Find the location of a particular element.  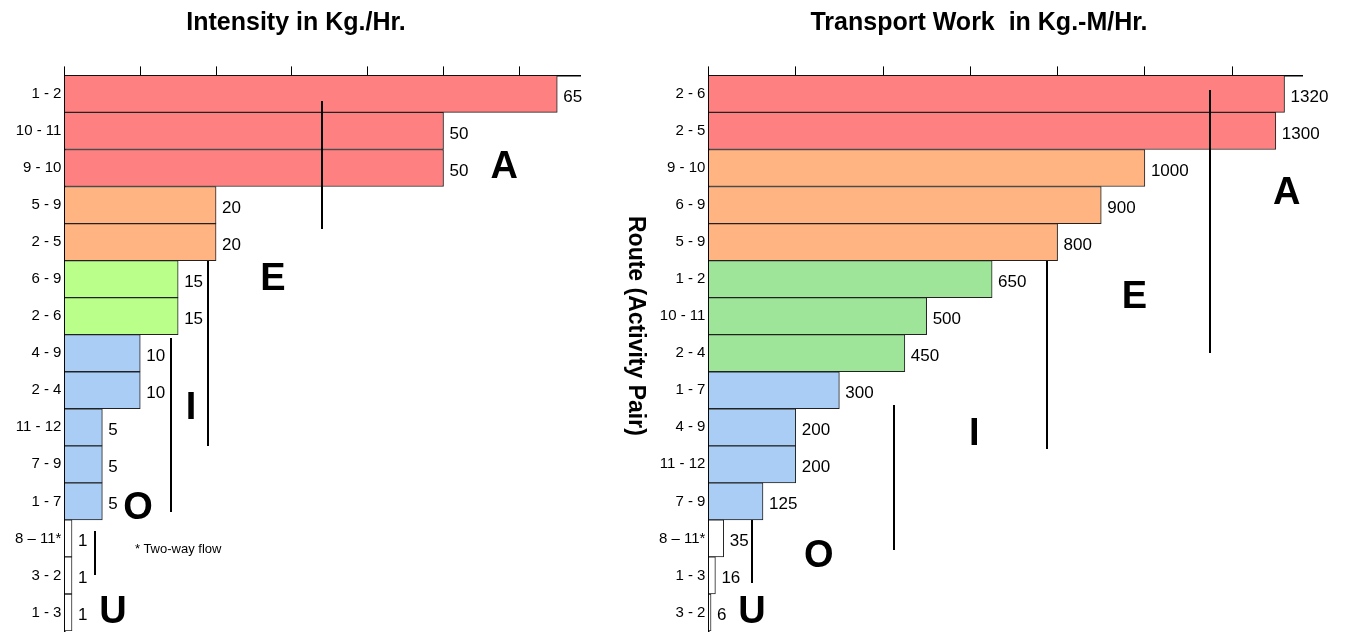

data-label: 450 is located at coordinates (925, 355).